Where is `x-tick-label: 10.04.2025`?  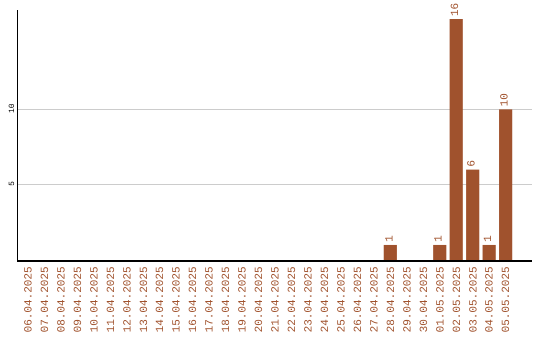
x-tick-label: 10.04.2025 is located at coordinates (95, 299).